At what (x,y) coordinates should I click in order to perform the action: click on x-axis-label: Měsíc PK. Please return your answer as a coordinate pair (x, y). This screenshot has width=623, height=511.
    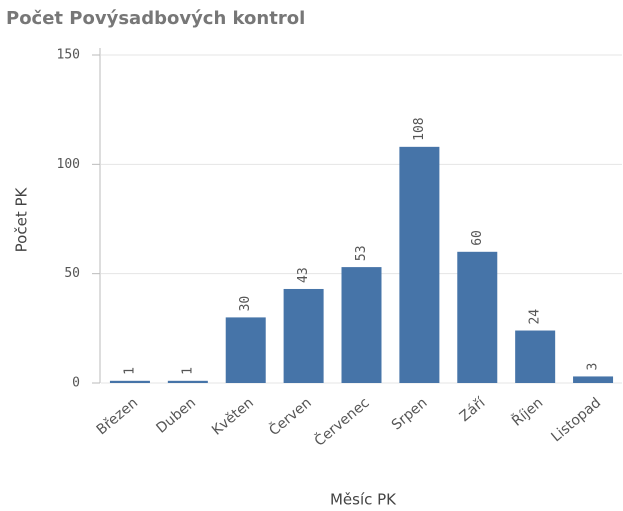
    Looking at the image, I should click on (363, 500).